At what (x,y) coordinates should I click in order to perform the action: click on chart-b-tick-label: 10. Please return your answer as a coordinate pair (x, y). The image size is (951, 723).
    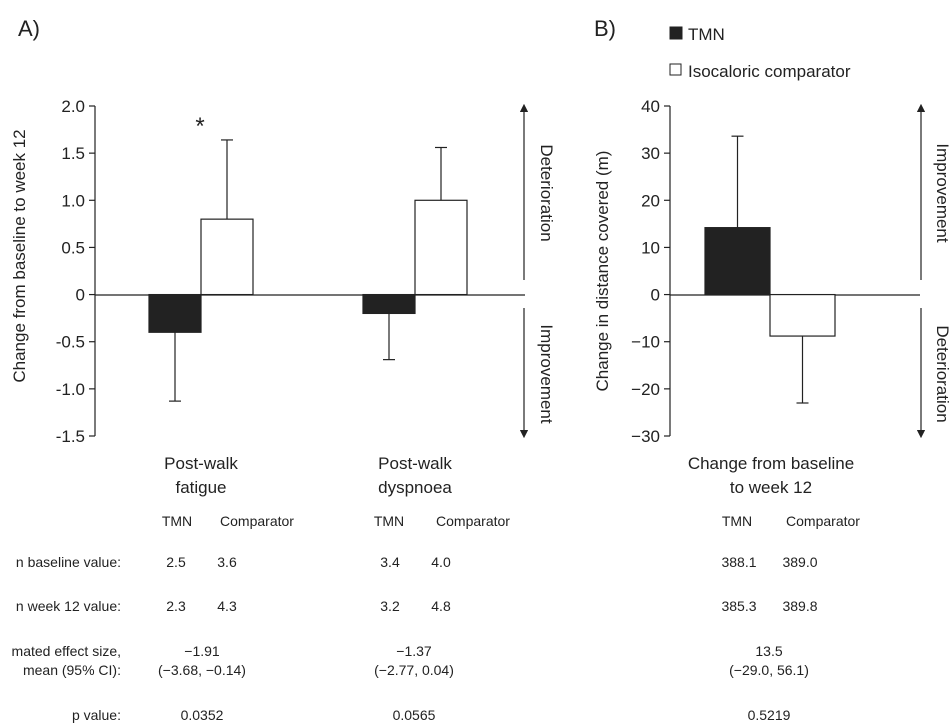
    Looking at the image, I should click on (650, 247).